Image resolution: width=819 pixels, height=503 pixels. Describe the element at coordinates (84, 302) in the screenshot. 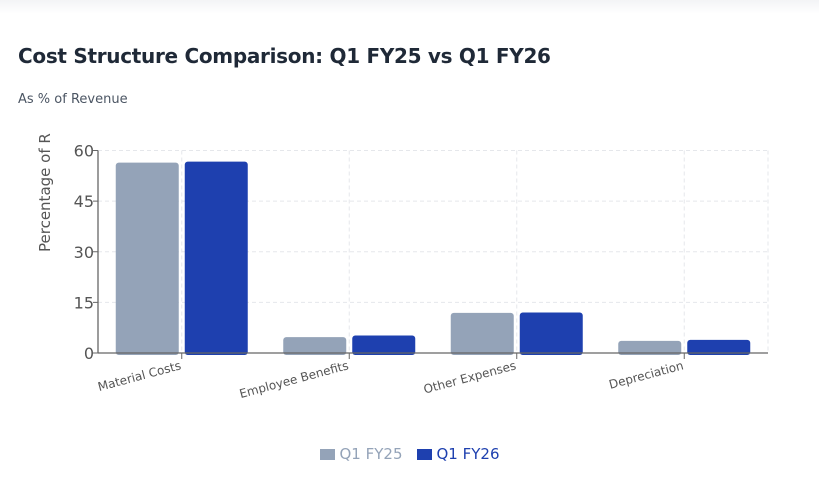

I see `y-tick-label: 15` at that location.